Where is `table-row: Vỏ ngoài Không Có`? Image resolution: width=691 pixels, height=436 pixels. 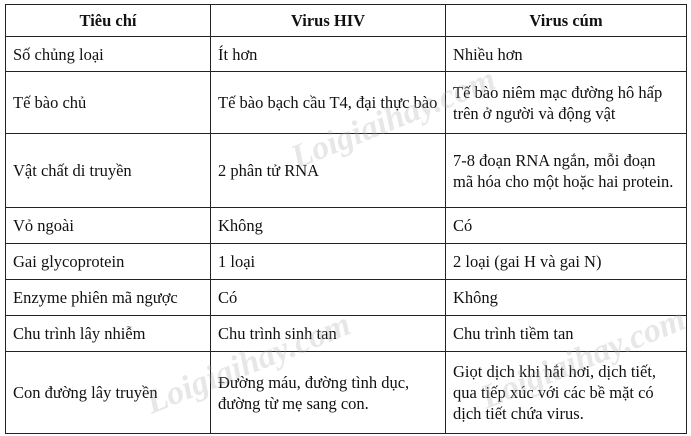 table-row: Vỏ ngoài Không Có is located at coordinates (346, 225).